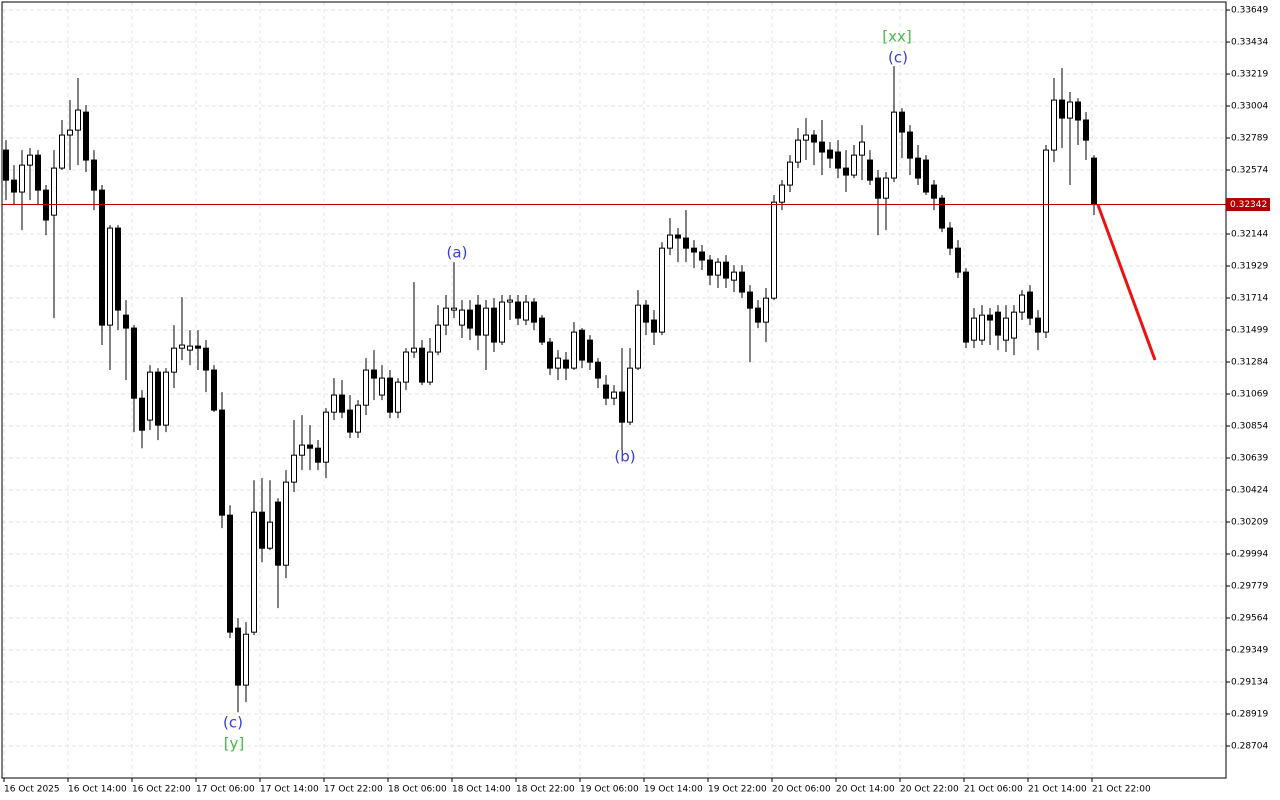  What do you see at coordinates (896, 37) in the screenshot?
I see `wave-label: [xx]` at bounding box center [896, 37].